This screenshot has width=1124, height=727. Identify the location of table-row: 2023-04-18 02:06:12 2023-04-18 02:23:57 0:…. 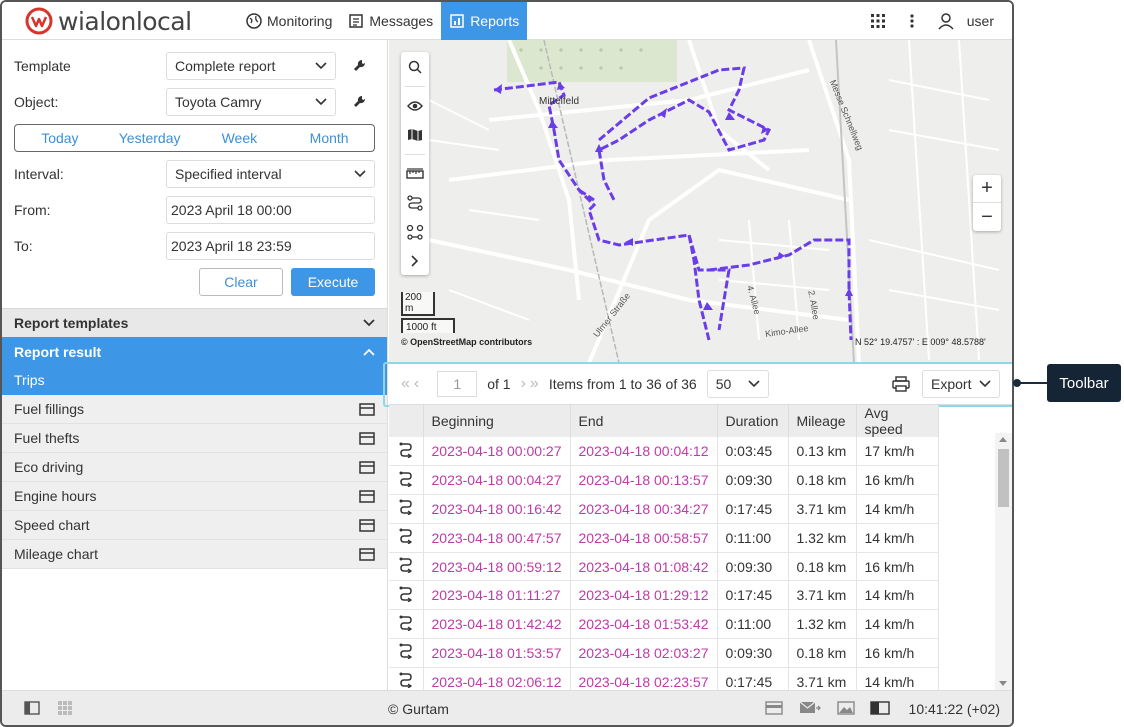
(664, 678).